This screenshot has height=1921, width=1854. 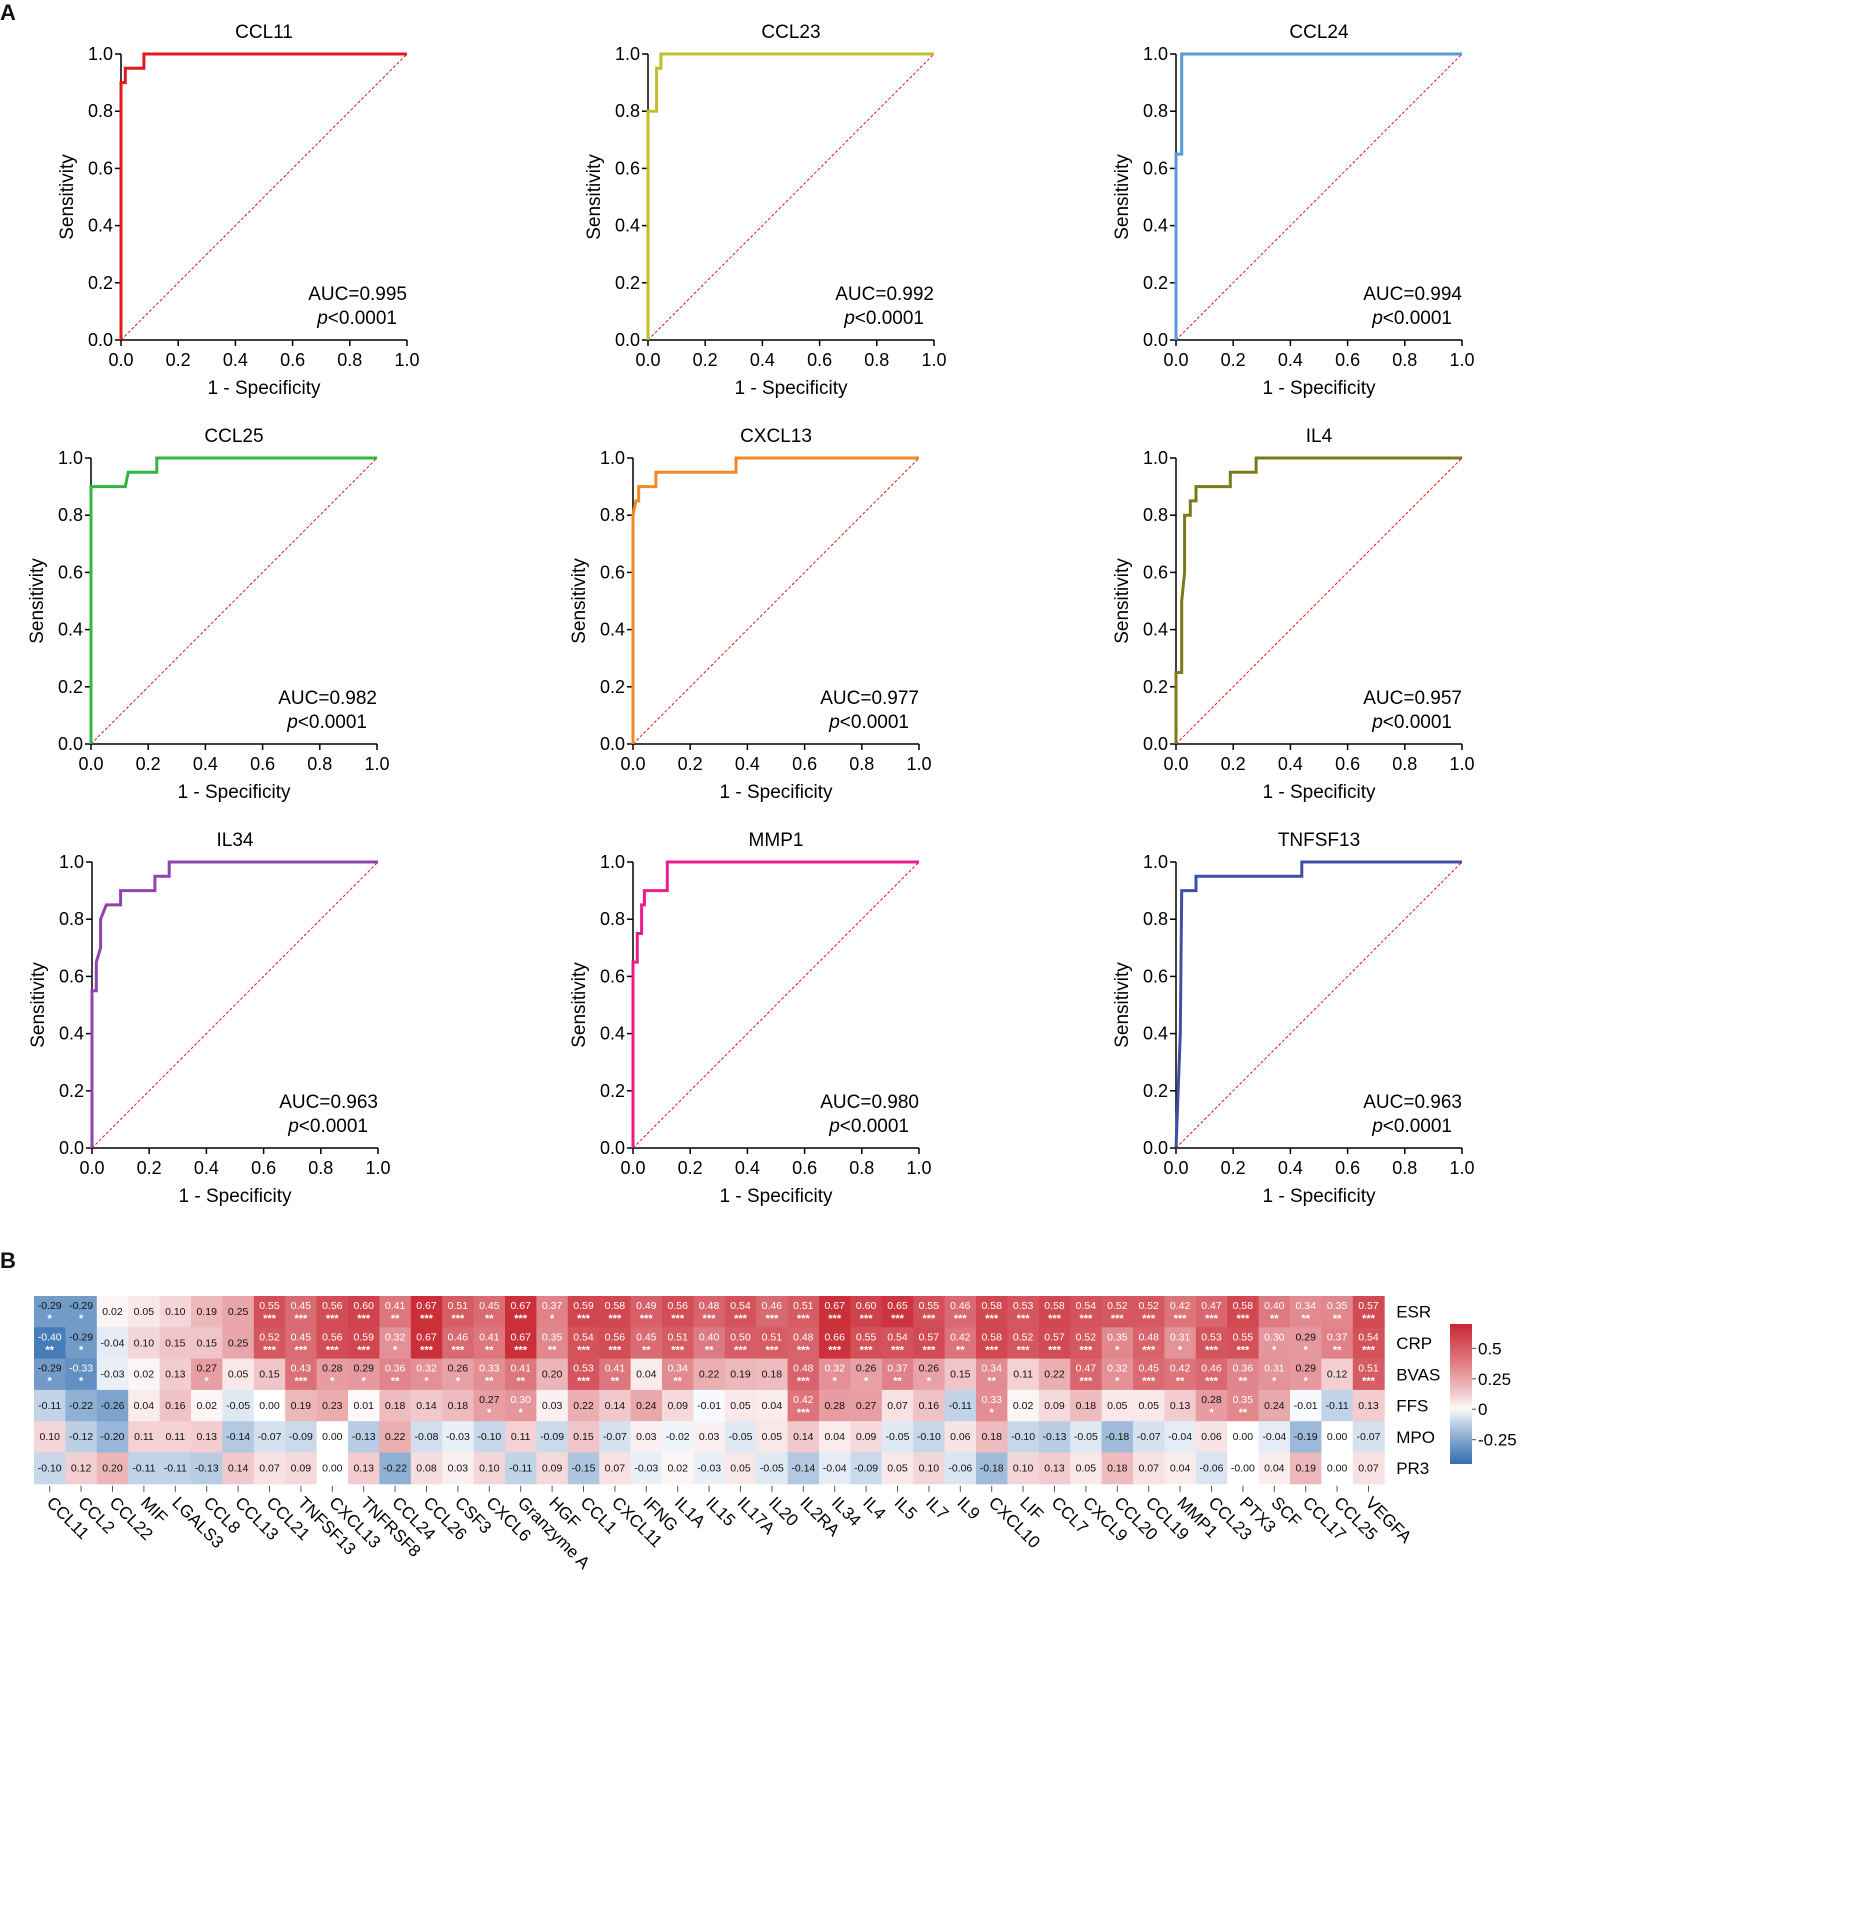 I want to click on heatmap-value: 0.36, so click(x=395, y=1369).